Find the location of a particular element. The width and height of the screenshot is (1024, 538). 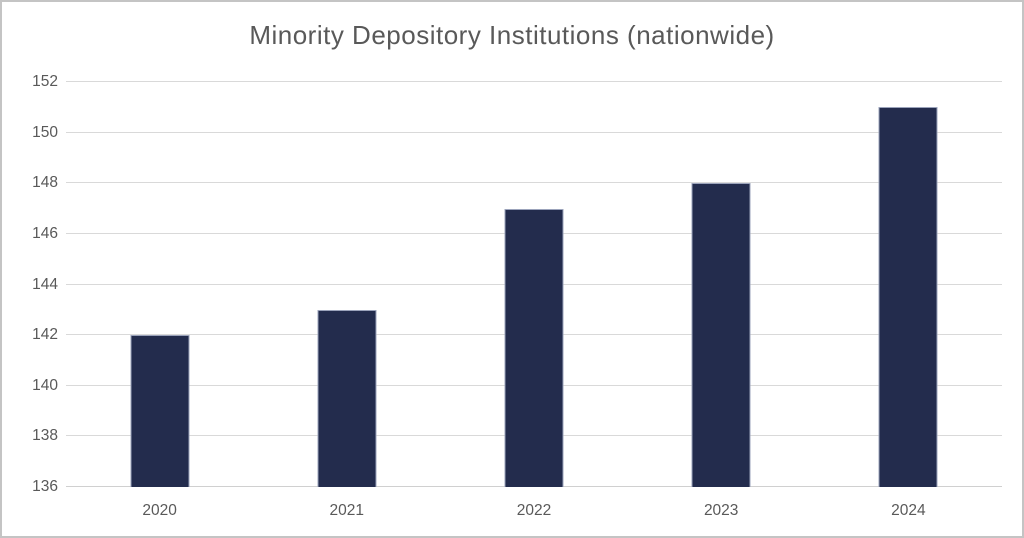

y-axis-tick-label-148: 148 is located at coordinates (45, 183).